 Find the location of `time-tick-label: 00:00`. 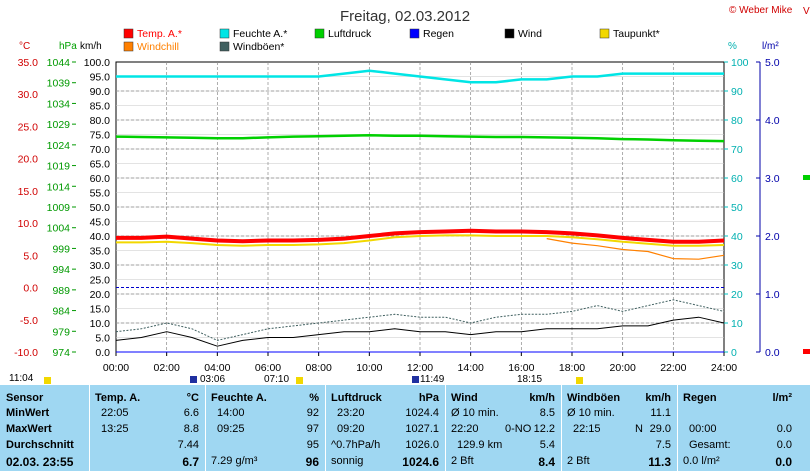

time-tick-label: 00:00 is located at coordinates (116, 368).